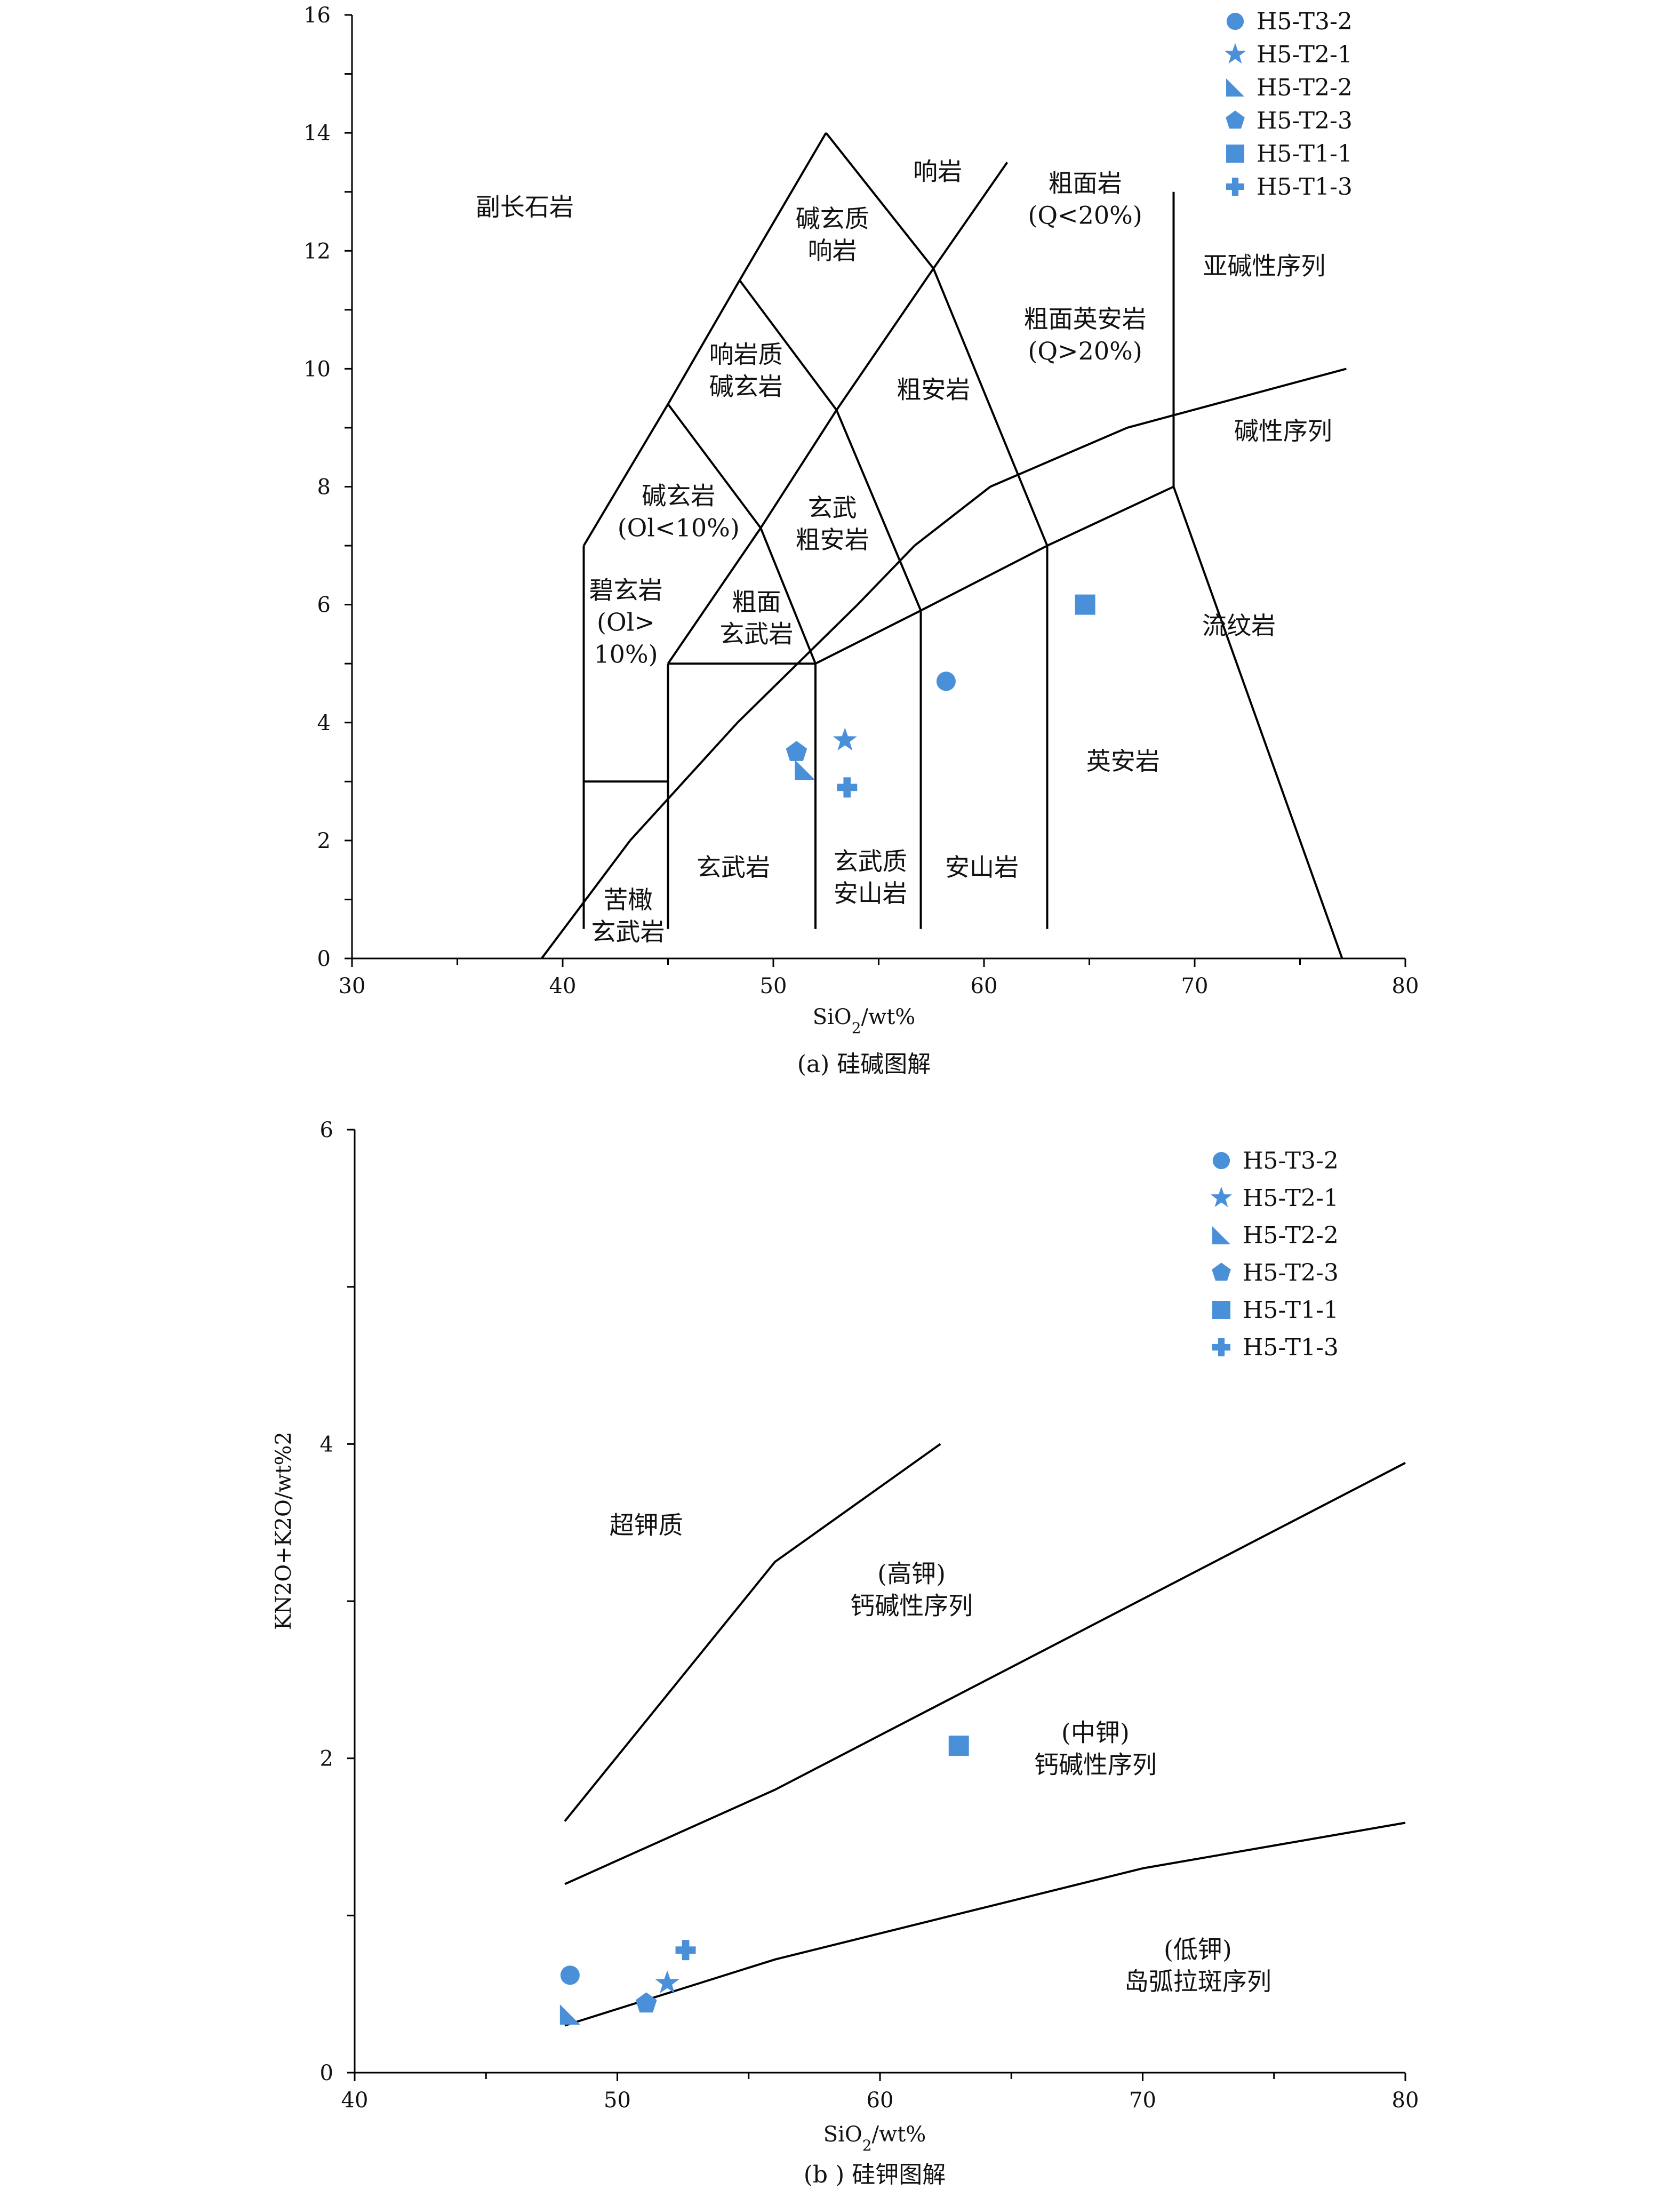 Image resolution: width=1680 pixels, height=2190 pixels. What do you see at coordinates (317, 15) in the screenshot?
I see `y-tick-label: 16` at bounding box center [317, 15].